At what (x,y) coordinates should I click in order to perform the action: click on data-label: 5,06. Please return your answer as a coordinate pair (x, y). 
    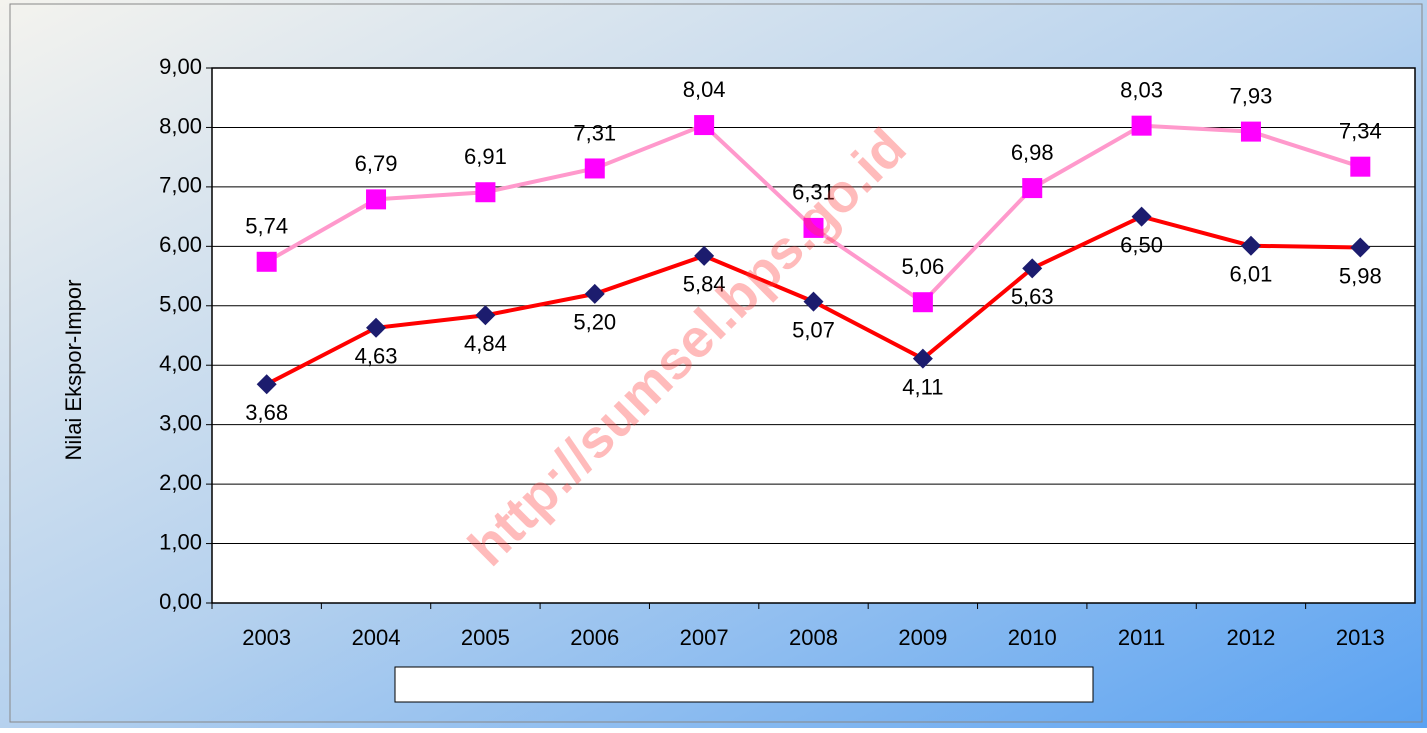
    Looking at the image, I should click on (922, 266).